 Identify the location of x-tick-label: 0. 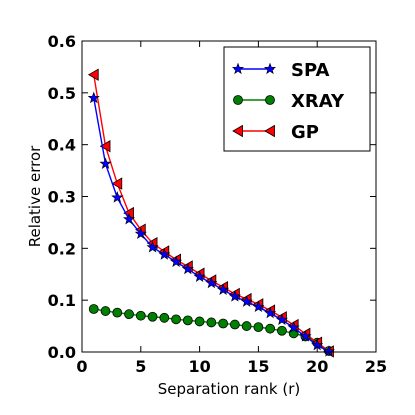
(81, 366).